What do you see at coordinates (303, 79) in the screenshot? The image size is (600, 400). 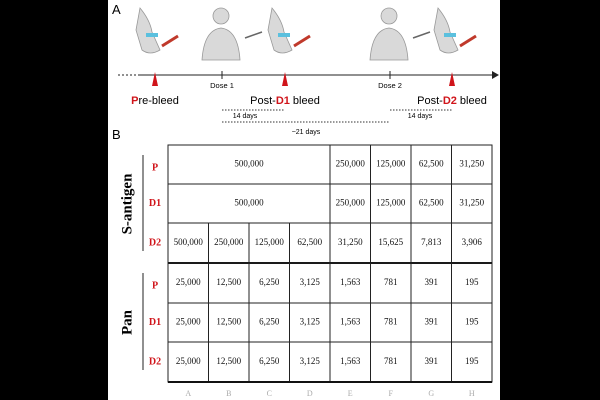 I see `bleed-markers` at bounding box center [303, 79].